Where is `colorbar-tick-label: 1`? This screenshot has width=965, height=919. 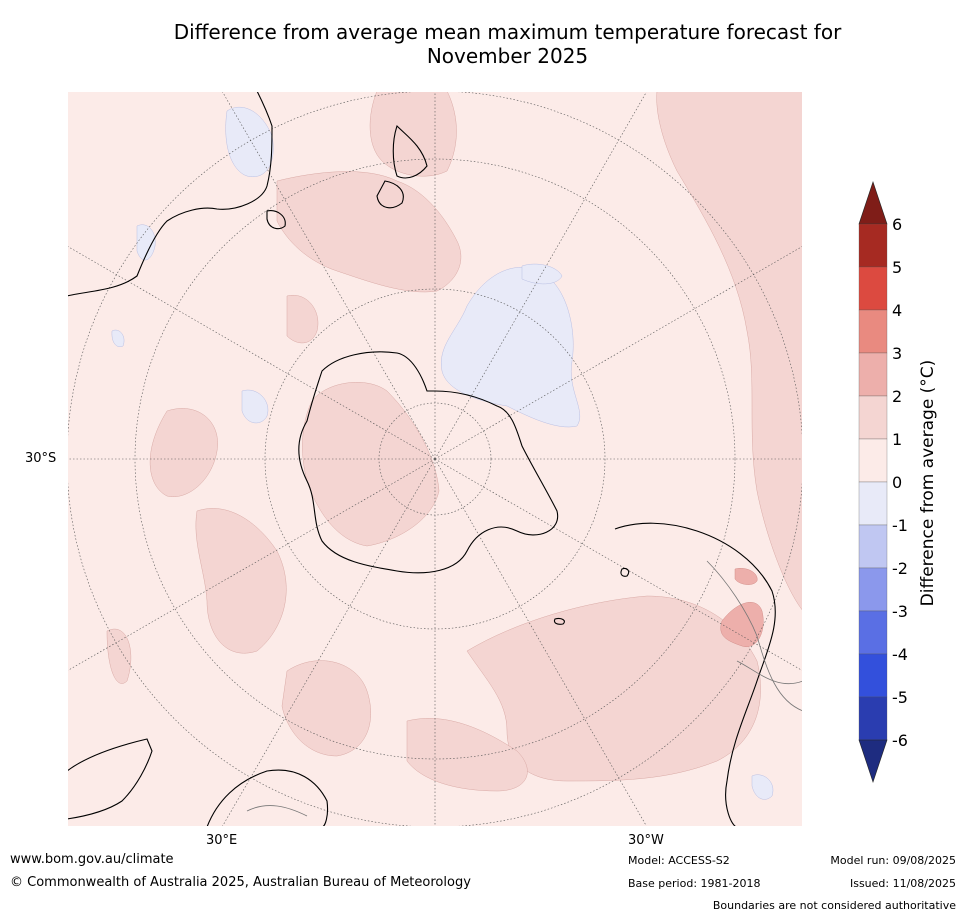
colorbar-tick-label: 1 is located at coordinates (897, 439).